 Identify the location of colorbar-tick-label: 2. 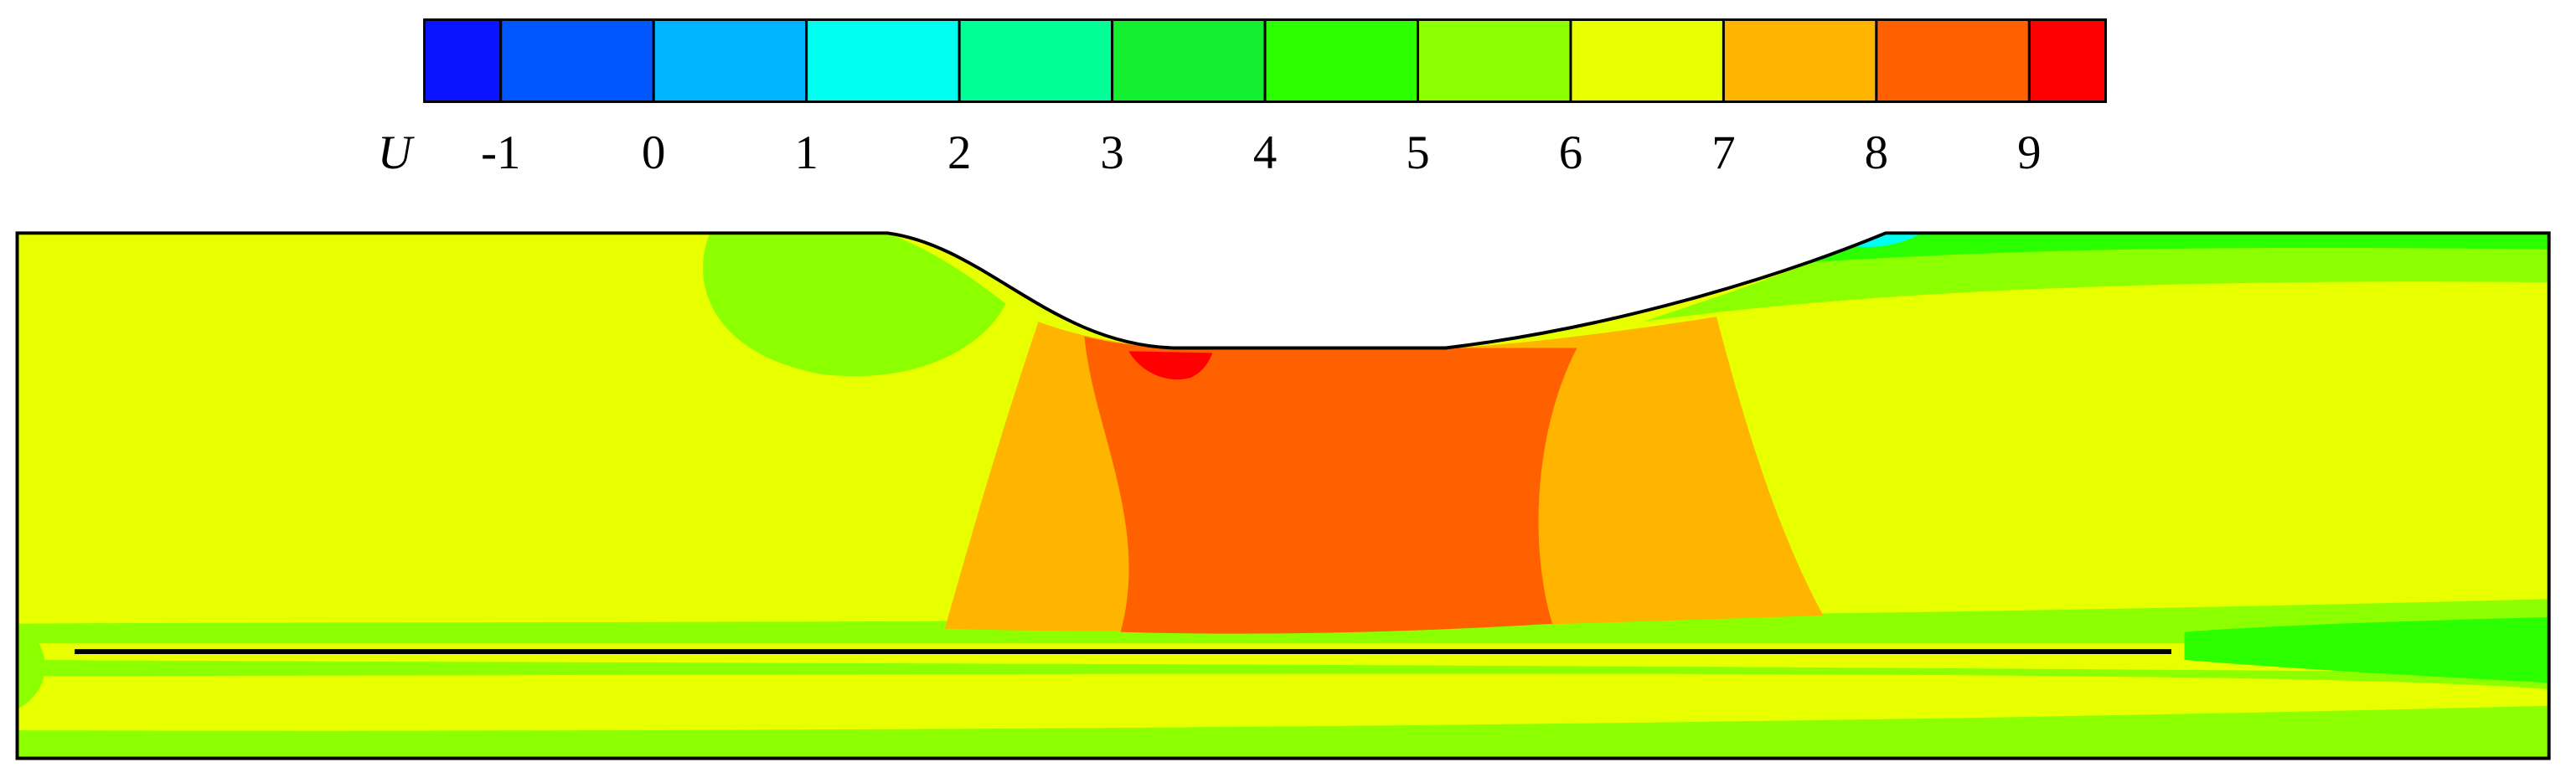
(959, 152).